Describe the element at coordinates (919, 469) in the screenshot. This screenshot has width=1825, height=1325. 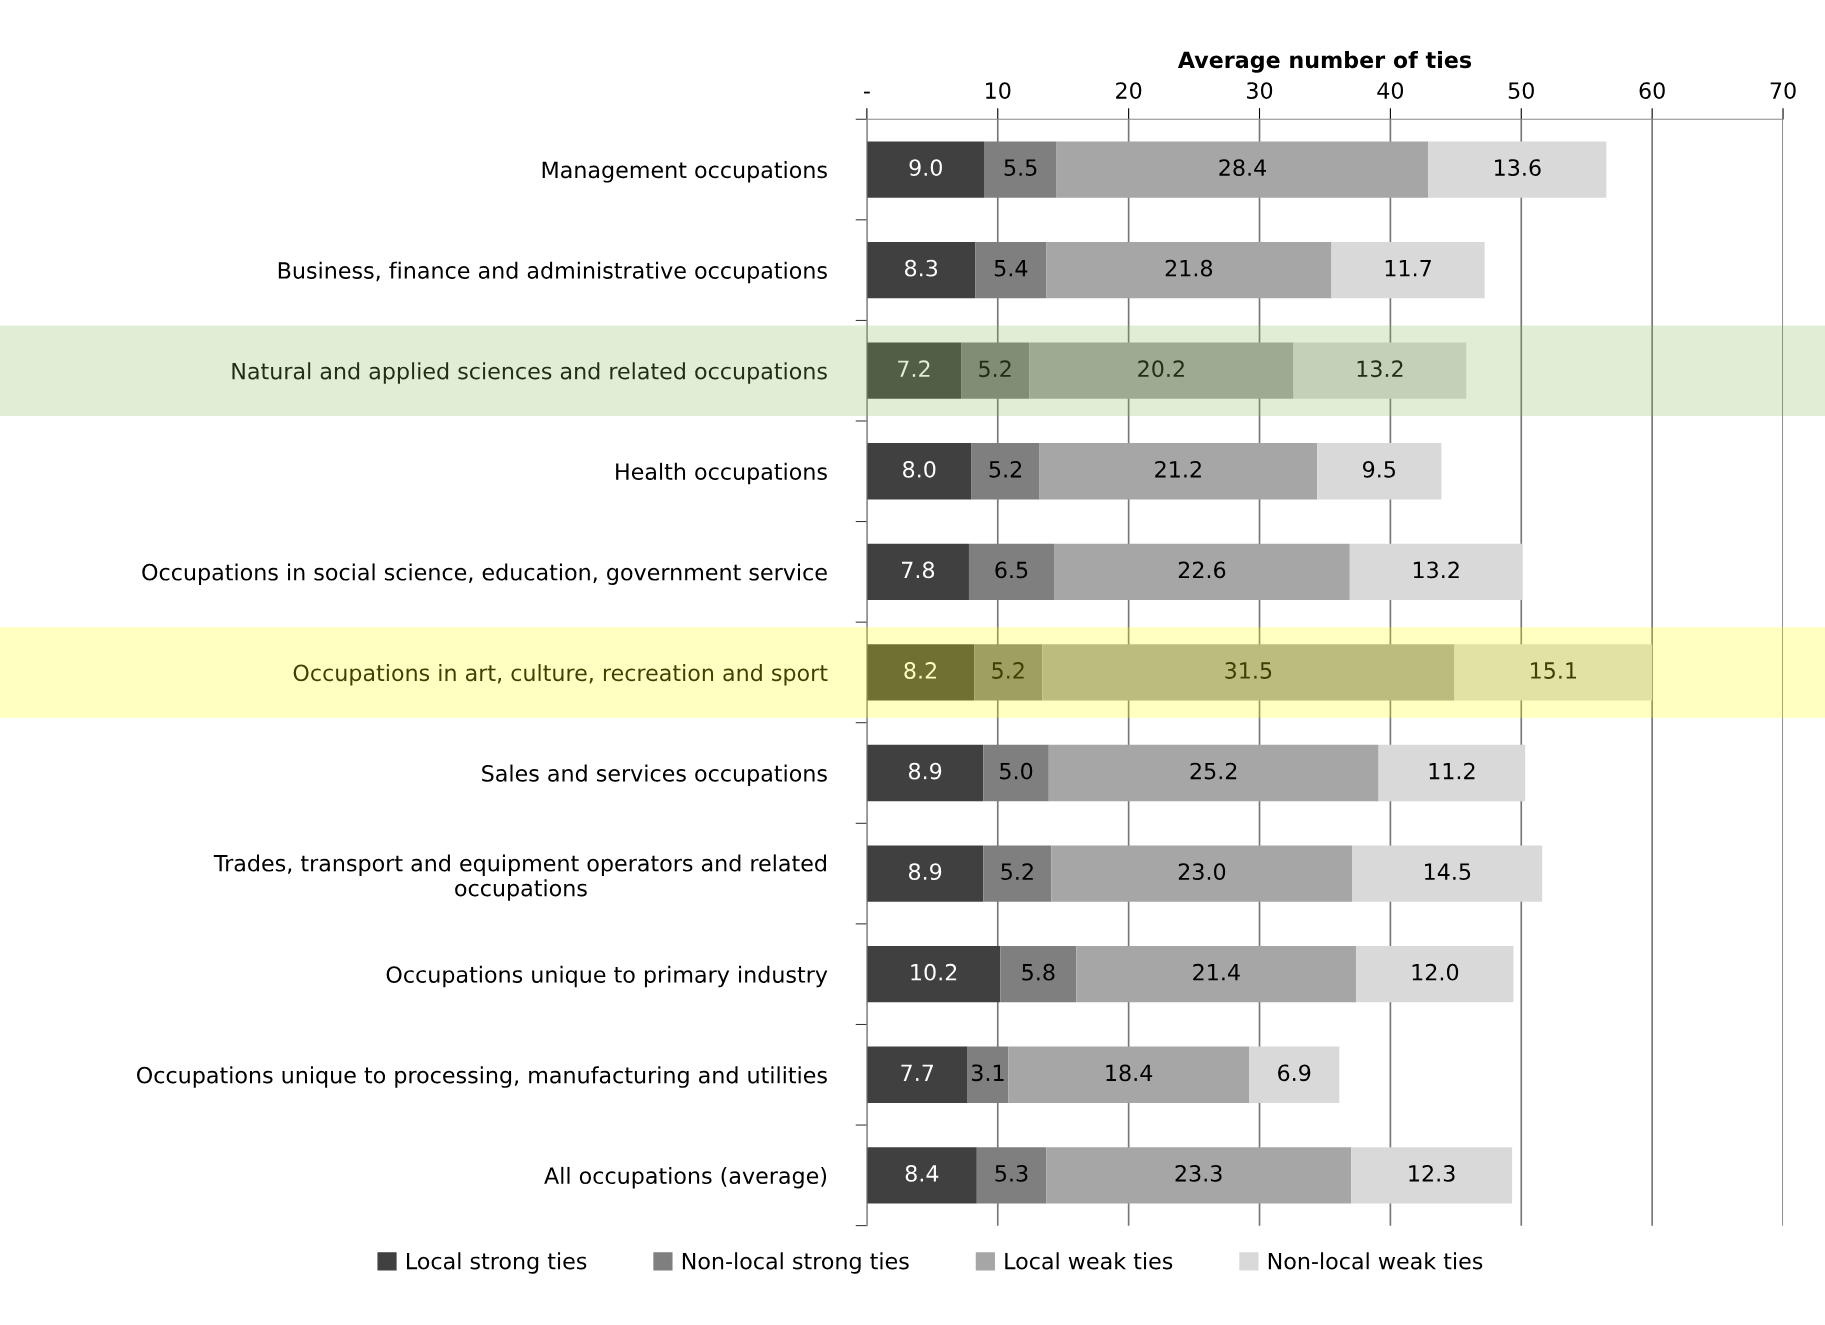
I see `data-label: 8.0` at that location.